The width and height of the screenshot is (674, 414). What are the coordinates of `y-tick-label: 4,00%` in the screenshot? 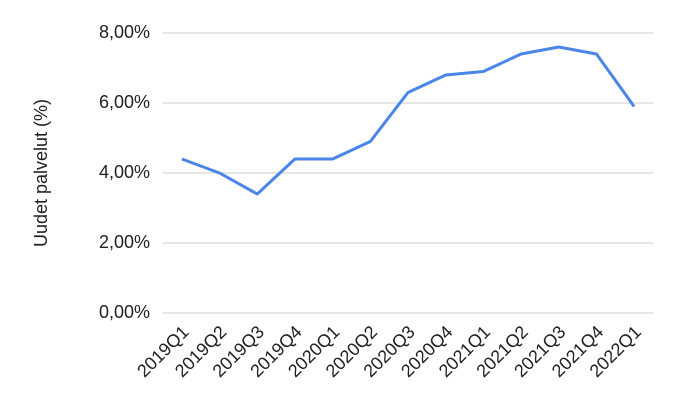 It's located at (124, 172).